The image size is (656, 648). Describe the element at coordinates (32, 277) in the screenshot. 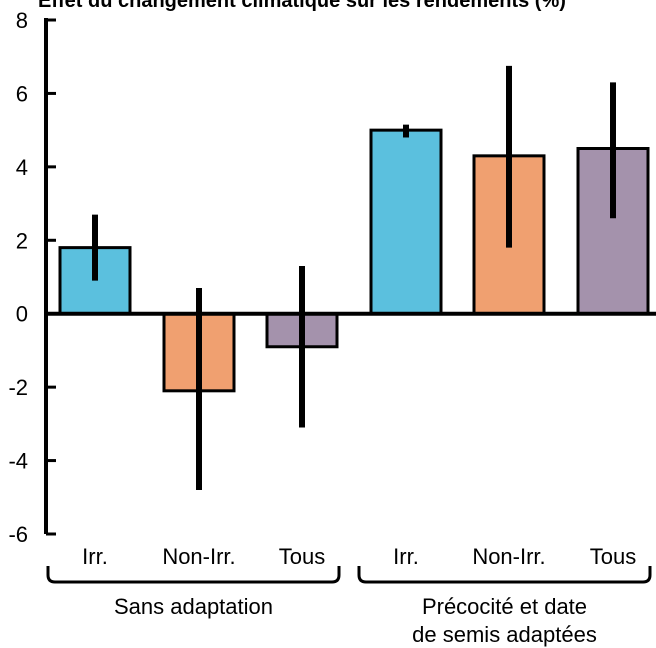

I see `y-axis: 8 6 4 2 0 -2 -4 -6` at that location.